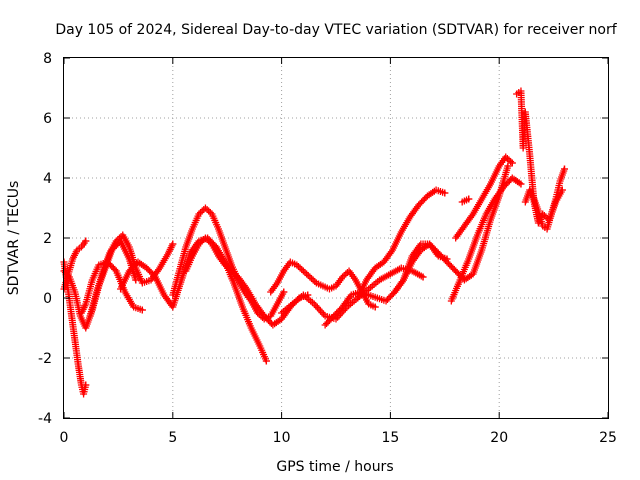 This screenshot has width=640, height=480. I want to click on x-tick-label: 5, so click(172, 438).